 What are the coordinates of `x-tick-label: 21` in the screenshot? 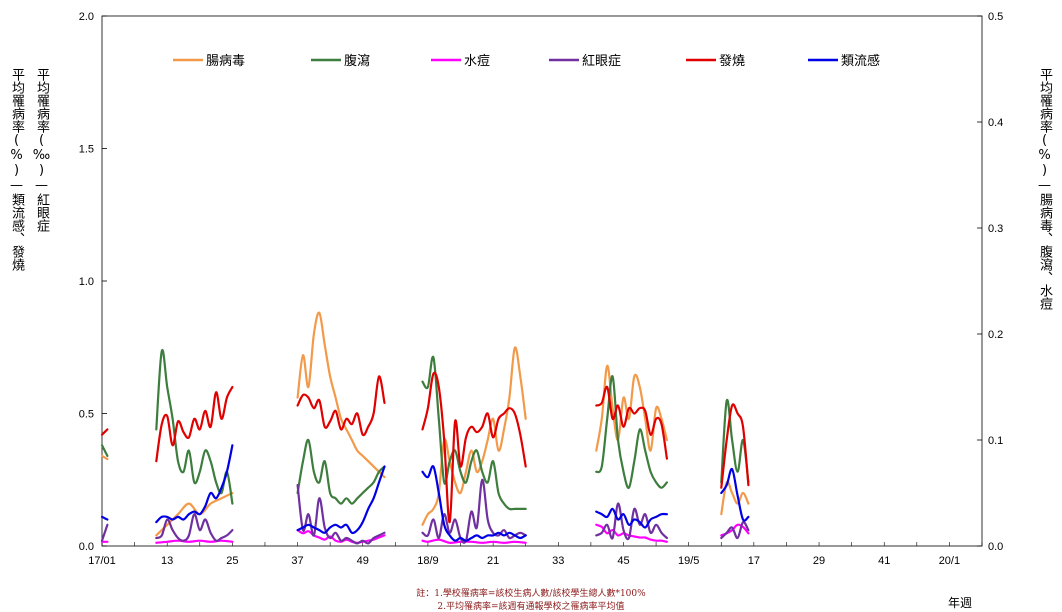 It's located at (493, 561).